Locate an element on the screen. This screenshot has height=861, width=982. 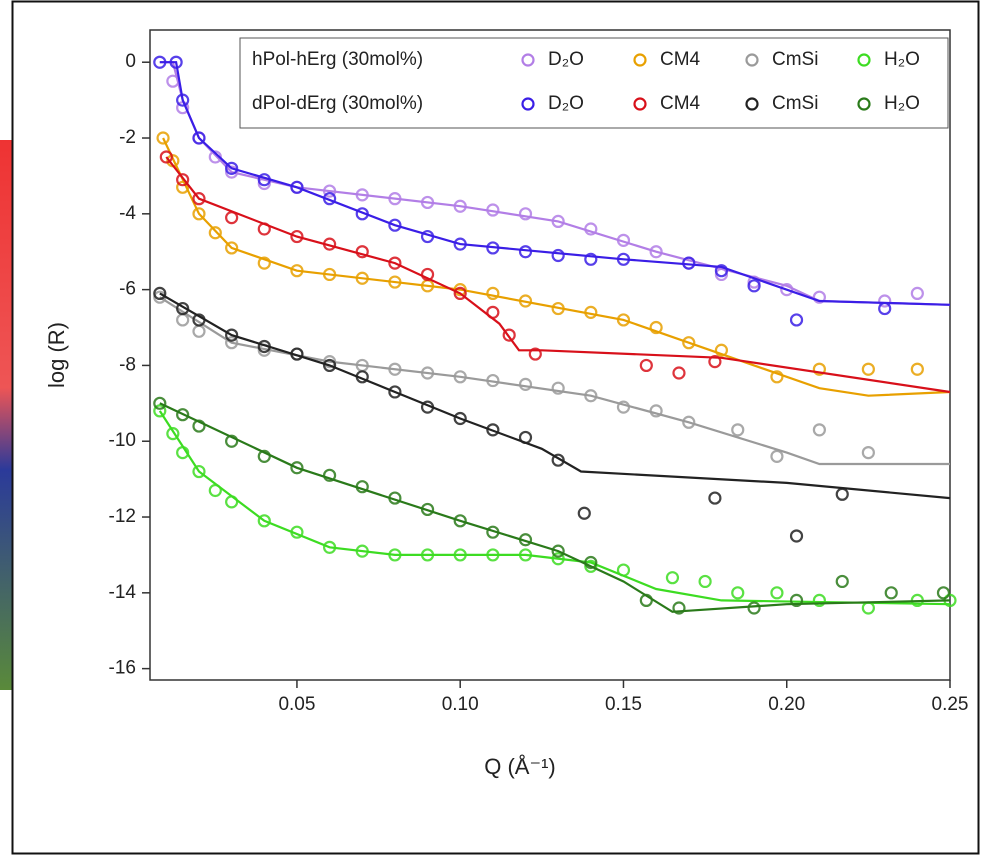
y-tick-label: -16 is located at coordinates (122, 668).